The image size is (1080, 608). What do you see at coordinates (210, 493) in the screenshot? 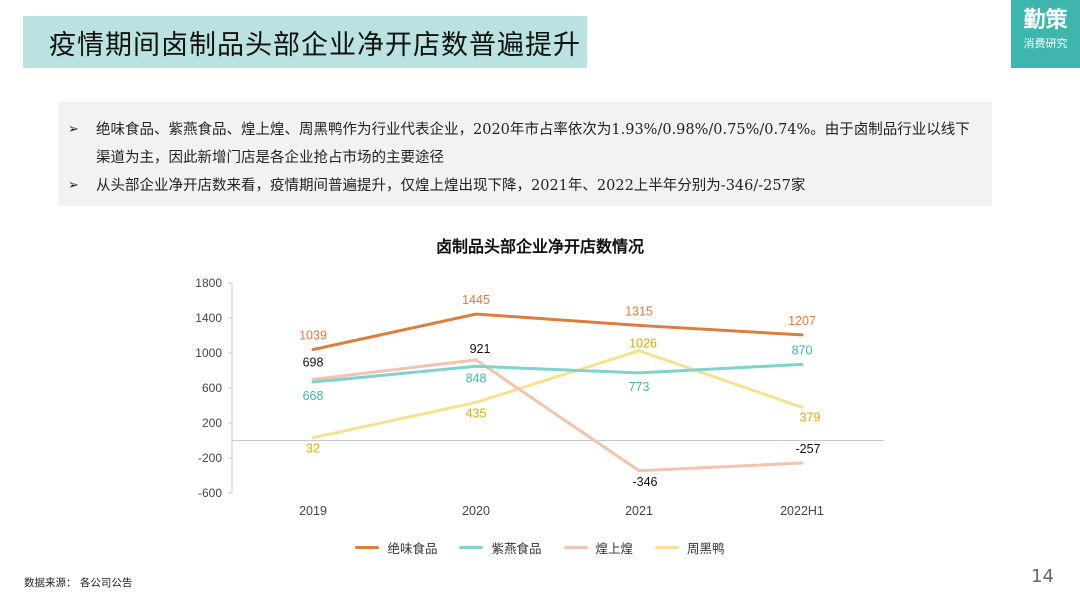
I see `y-tick-label: -600` at bounding box center [210, 493].